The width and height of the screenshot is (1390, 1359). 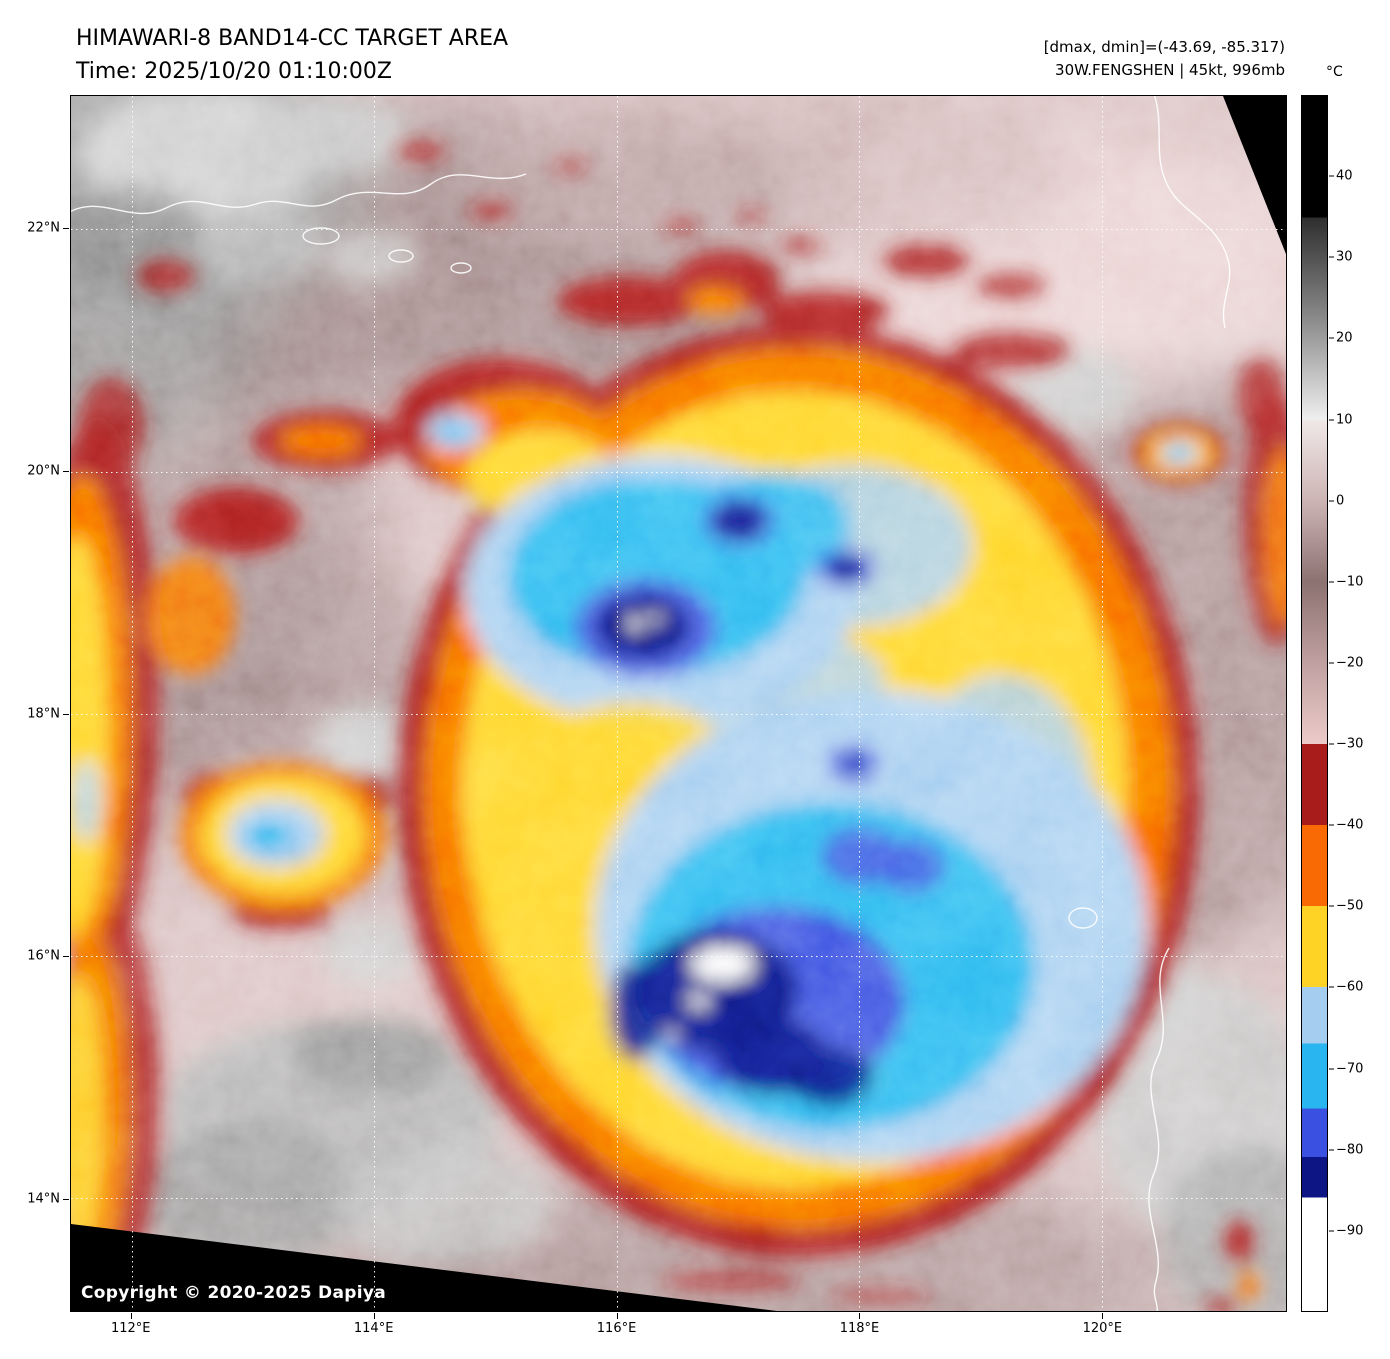 I want to click on colorbar-tick-label: 10, so click(x=1344, y=420).